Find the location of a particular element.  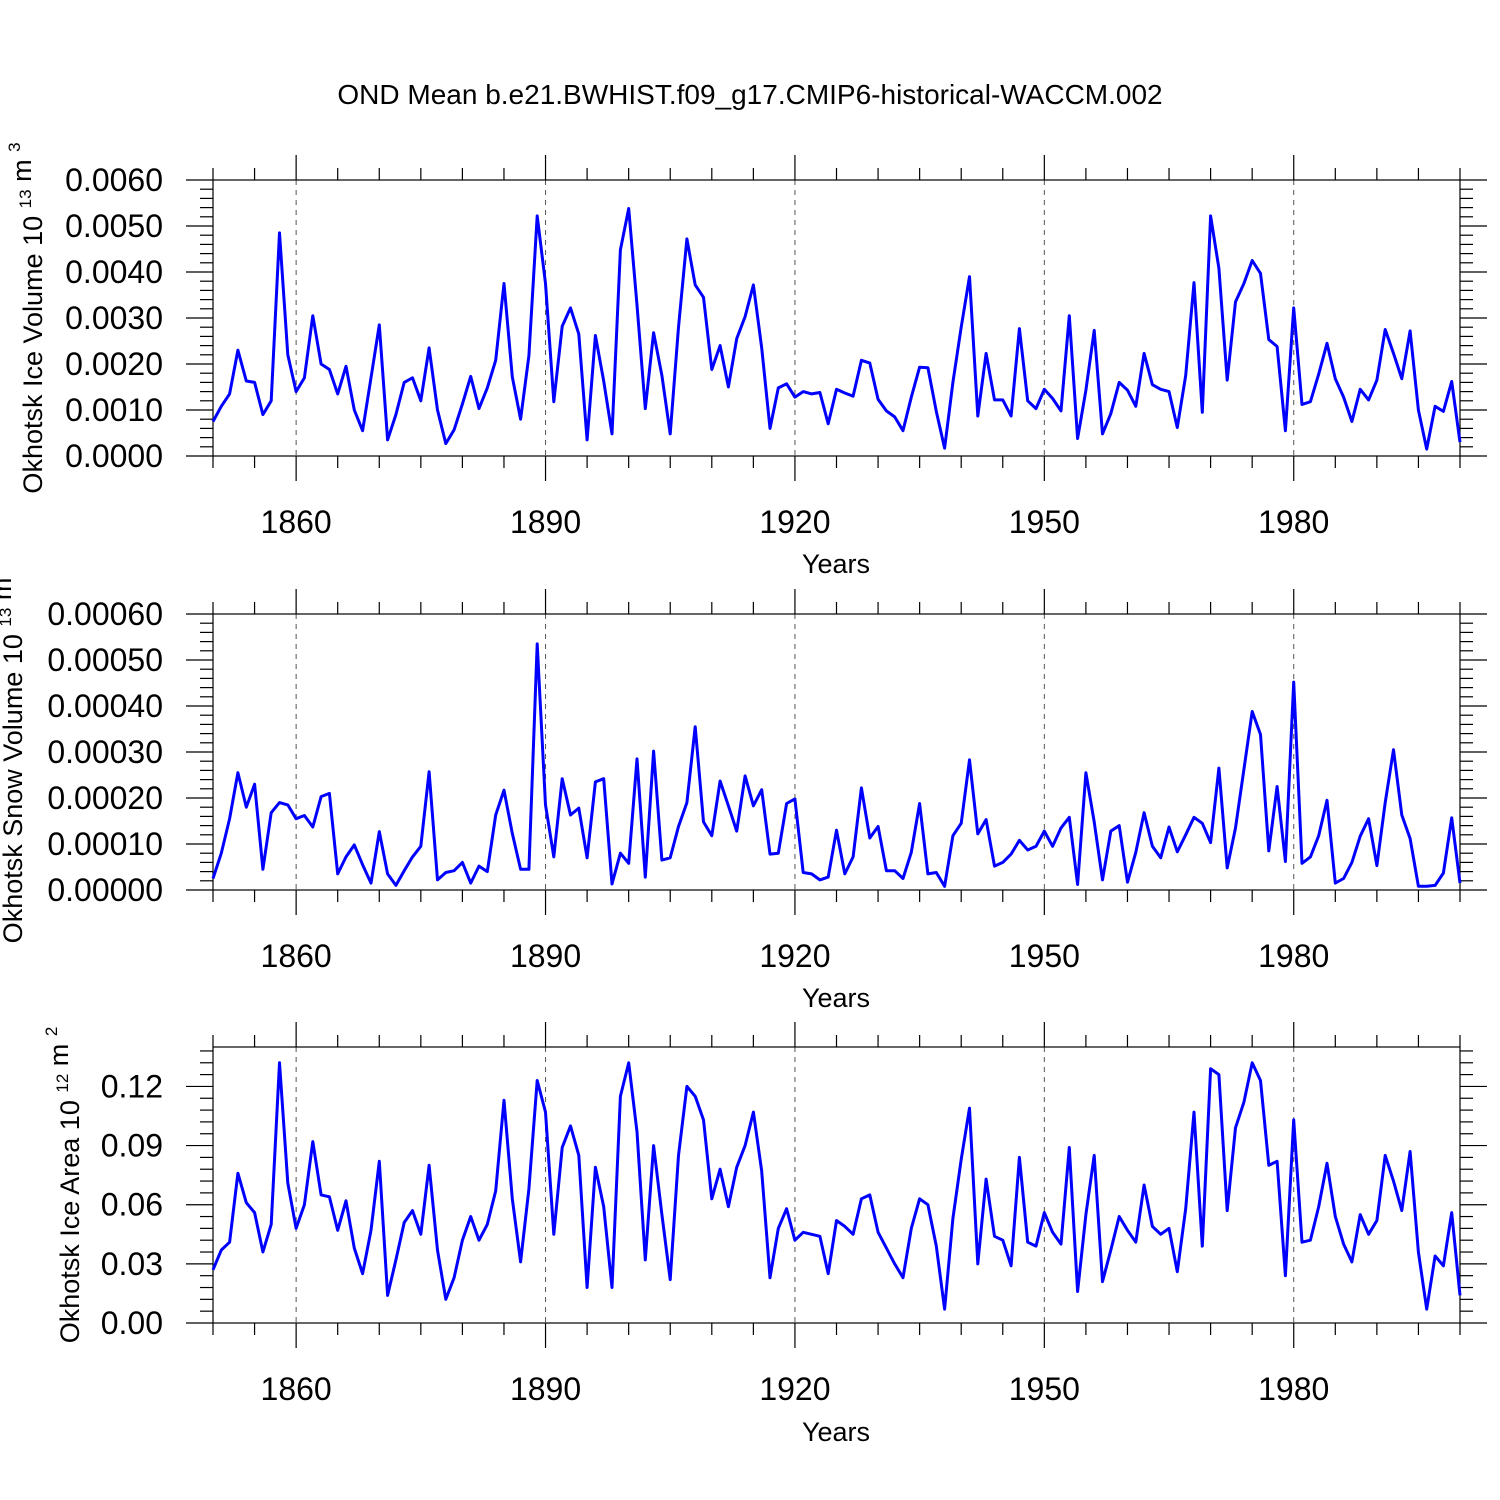

y-tick-label: 0.00040 is located at coordinates (105, 706).